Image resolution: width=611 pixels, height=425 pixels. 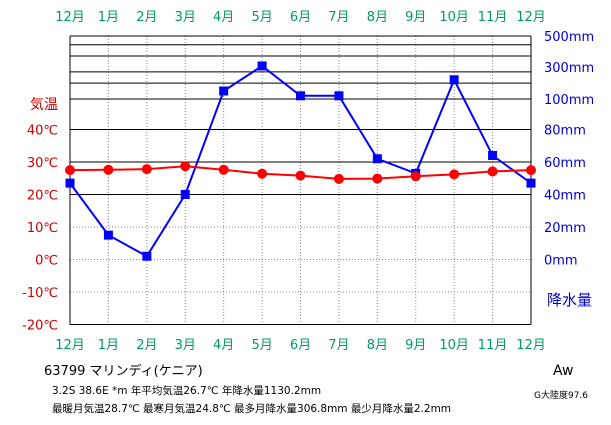 What do you see at coordinates (415, 17) in the screenshot?
I see `month-label-top: 9月` at bounding box center [415, 17].